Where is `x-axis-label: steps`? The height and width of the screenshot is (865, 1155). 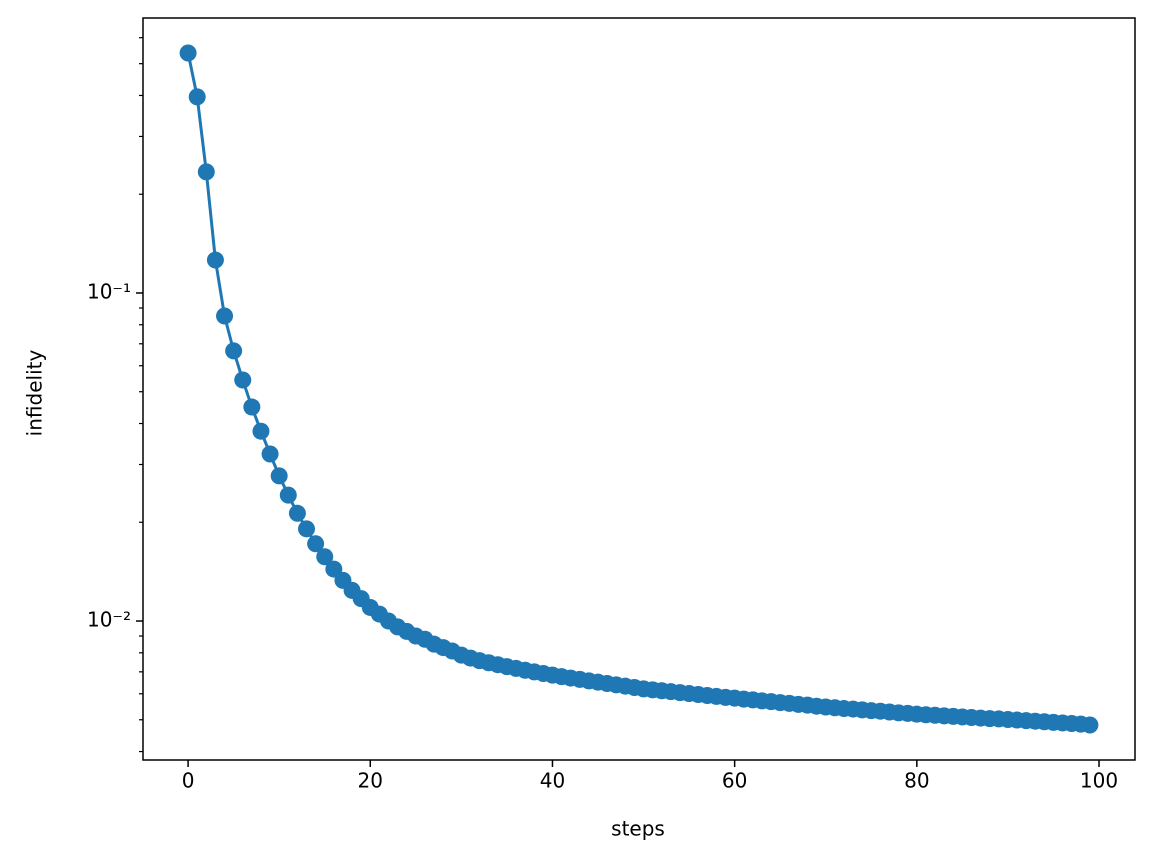
x-axis-label: steps is located at coordinates (638, 829).